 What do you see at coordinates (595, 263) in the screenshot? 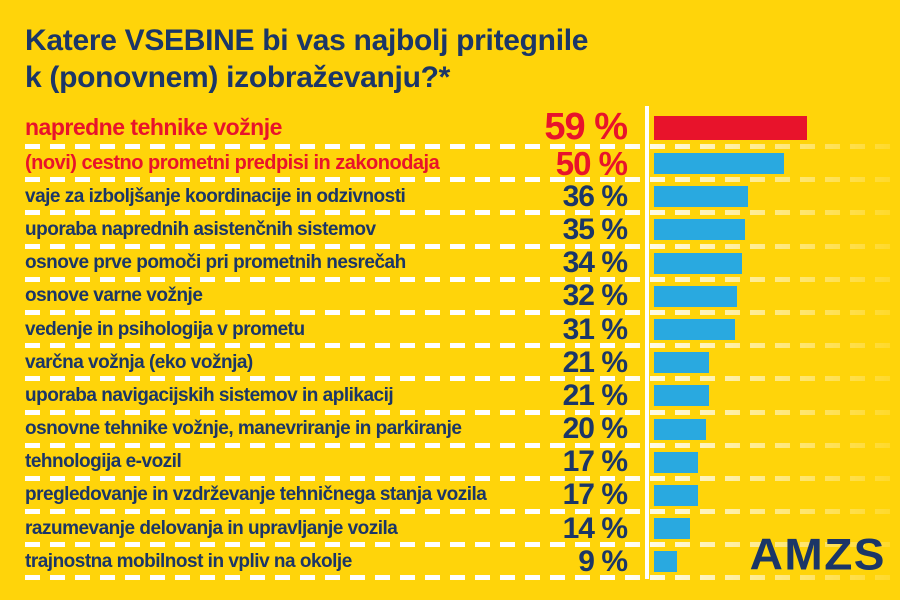
I see `row-value: 34 %` at bounding box center [595, 263].